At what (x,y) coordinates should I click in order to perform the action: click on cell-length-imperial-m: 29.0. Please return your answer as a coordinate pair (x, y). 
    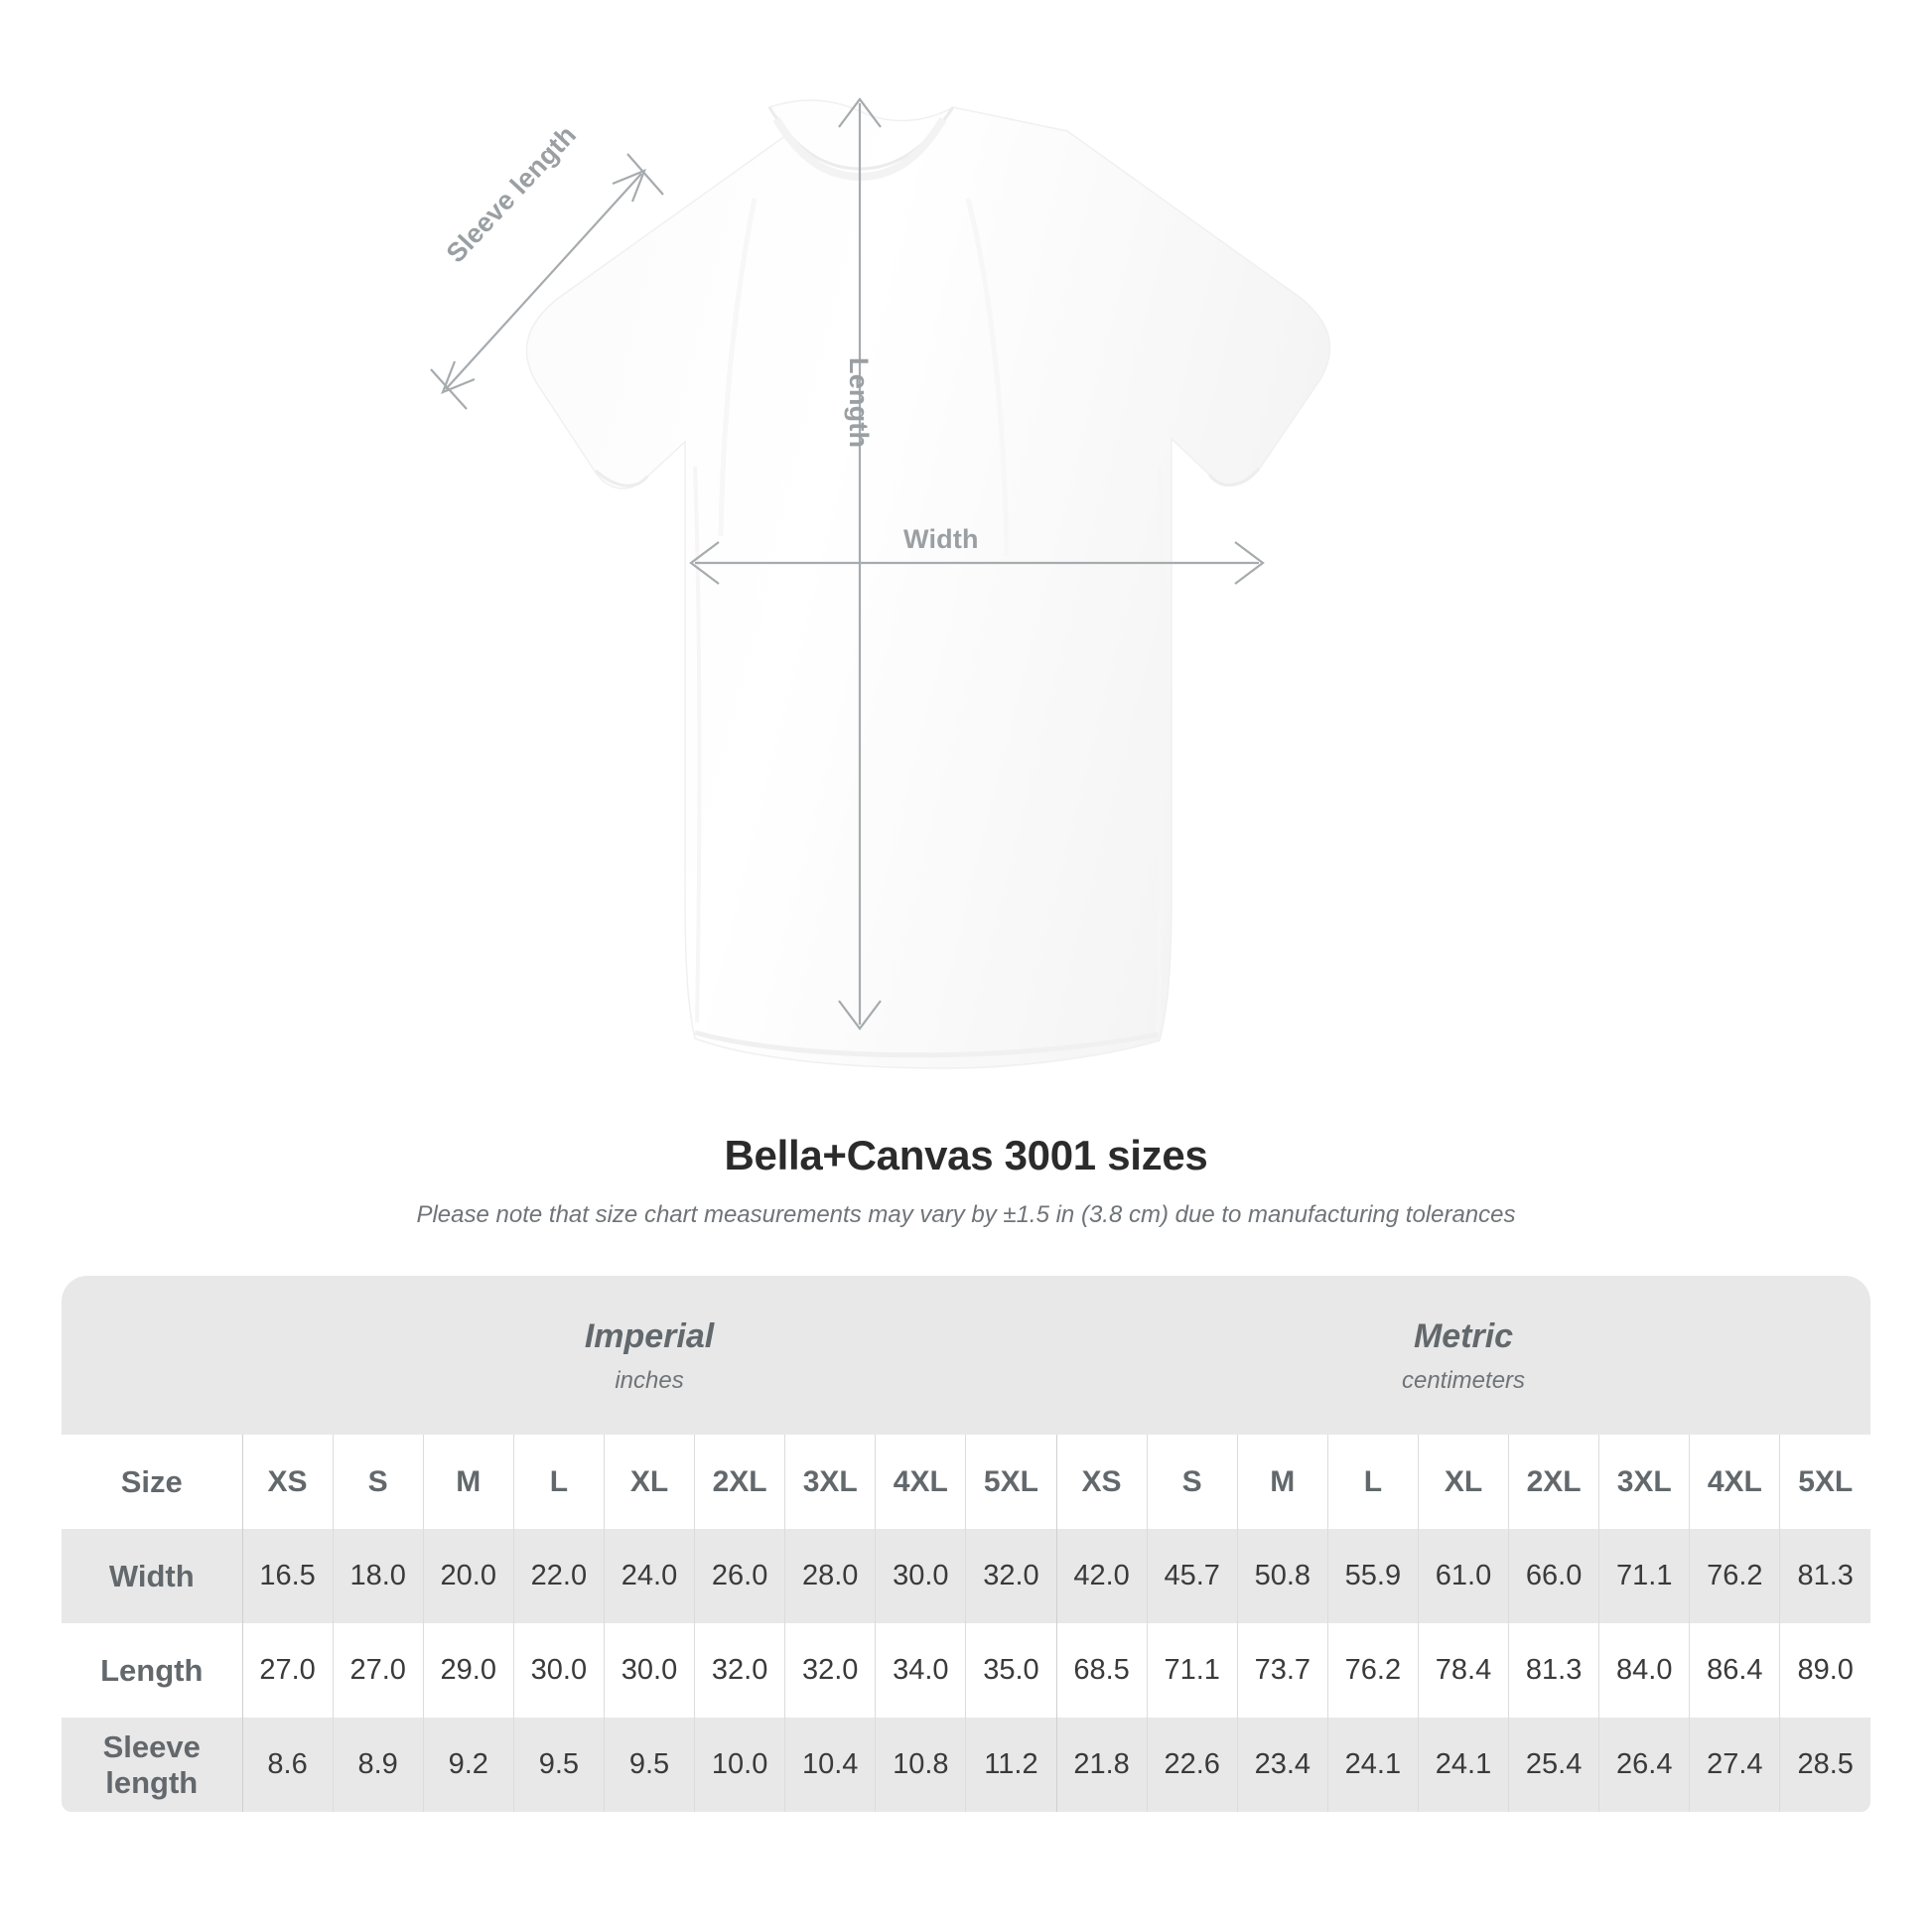
    Looking at the image, I should click on (468, 1671).